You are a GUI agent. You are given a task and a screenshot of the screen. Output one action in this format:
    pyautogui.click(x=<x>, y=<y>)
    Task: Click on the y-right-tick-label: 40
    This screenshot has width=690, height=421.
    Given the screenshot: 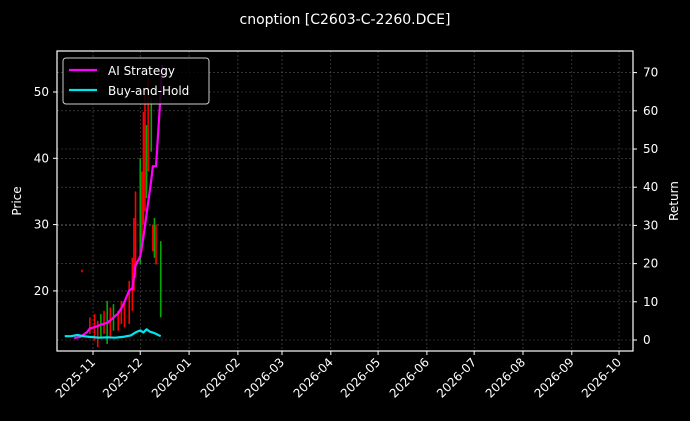 What is the action you would take?
    pyautogui.click(x=650, y=187)
    